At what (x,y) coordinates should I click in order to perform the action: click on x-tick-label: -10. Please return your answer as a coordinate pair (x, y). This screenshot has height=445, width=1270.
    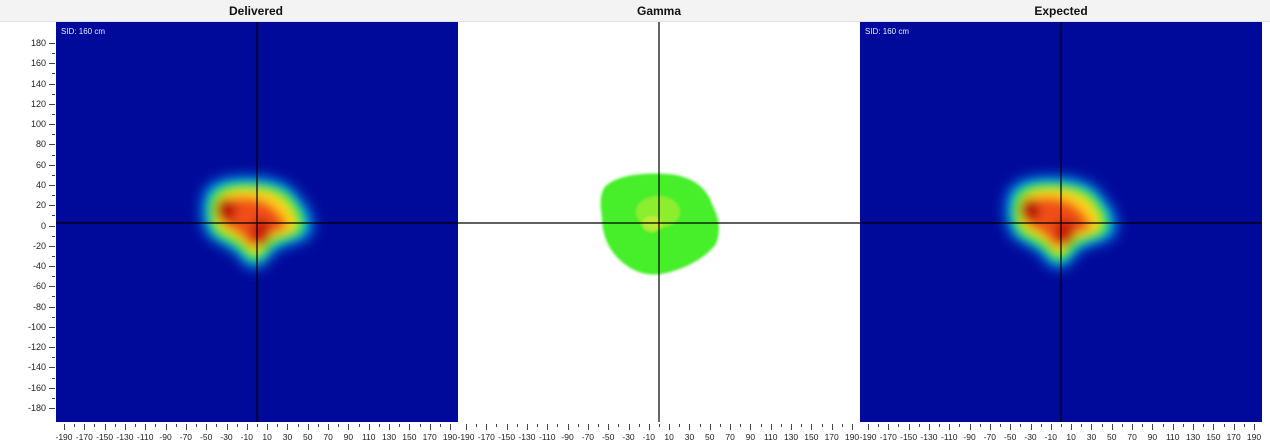
    Looking at the image, I should click on (1050, 437).